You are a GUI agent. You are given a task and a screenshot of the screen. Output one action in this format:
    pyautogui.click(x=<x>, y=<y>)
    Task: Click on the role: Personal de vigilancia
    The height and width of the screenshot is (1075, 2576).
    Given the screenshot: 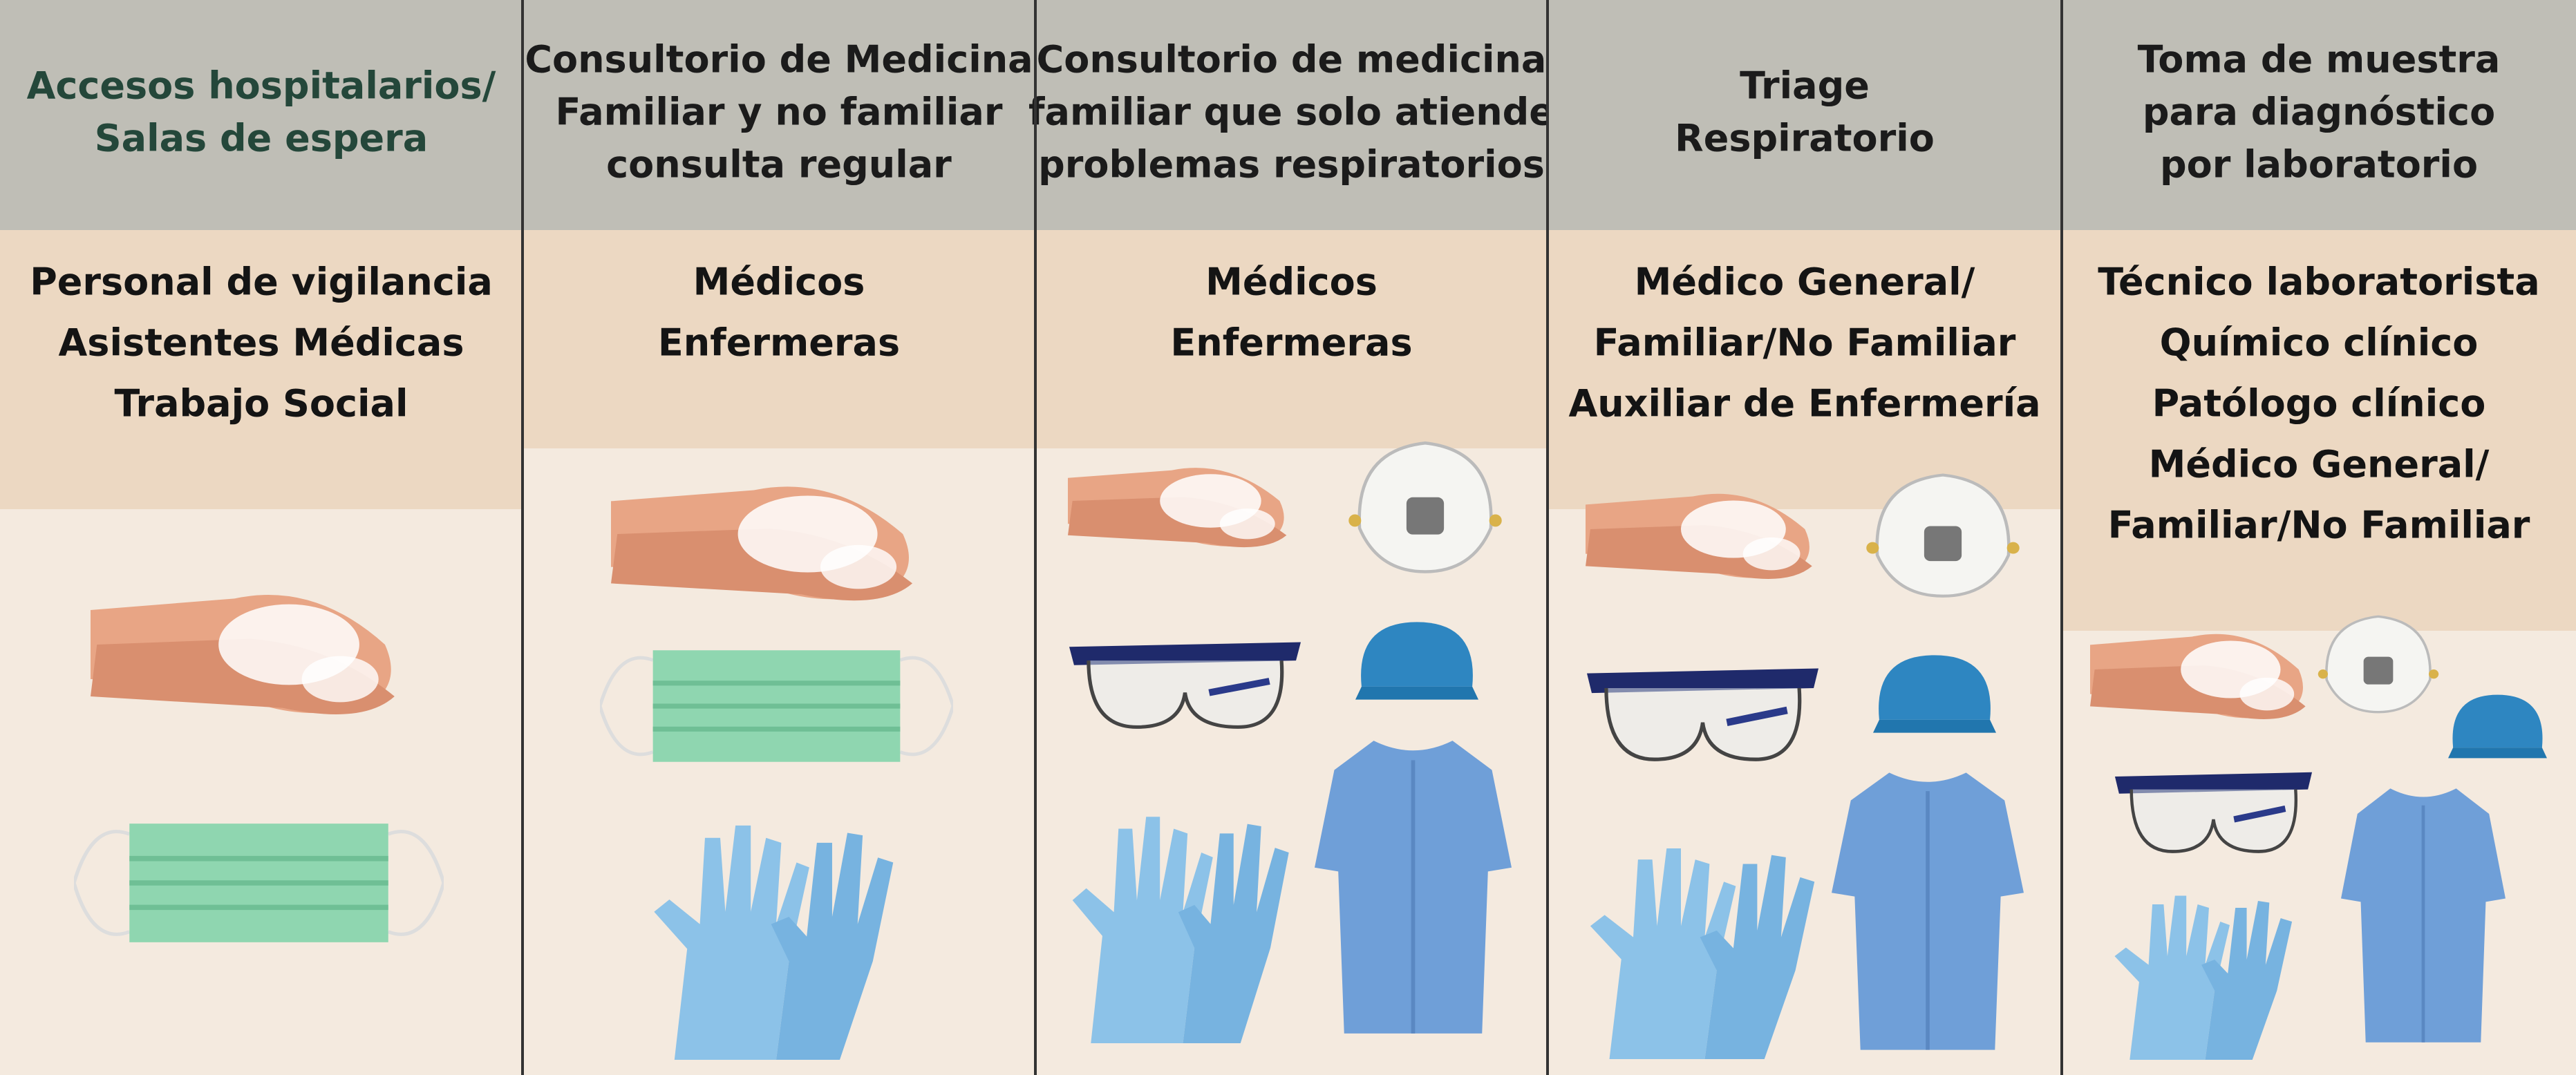 What is the action you would take?
    pyautogui.click(x=261, y=282)
    